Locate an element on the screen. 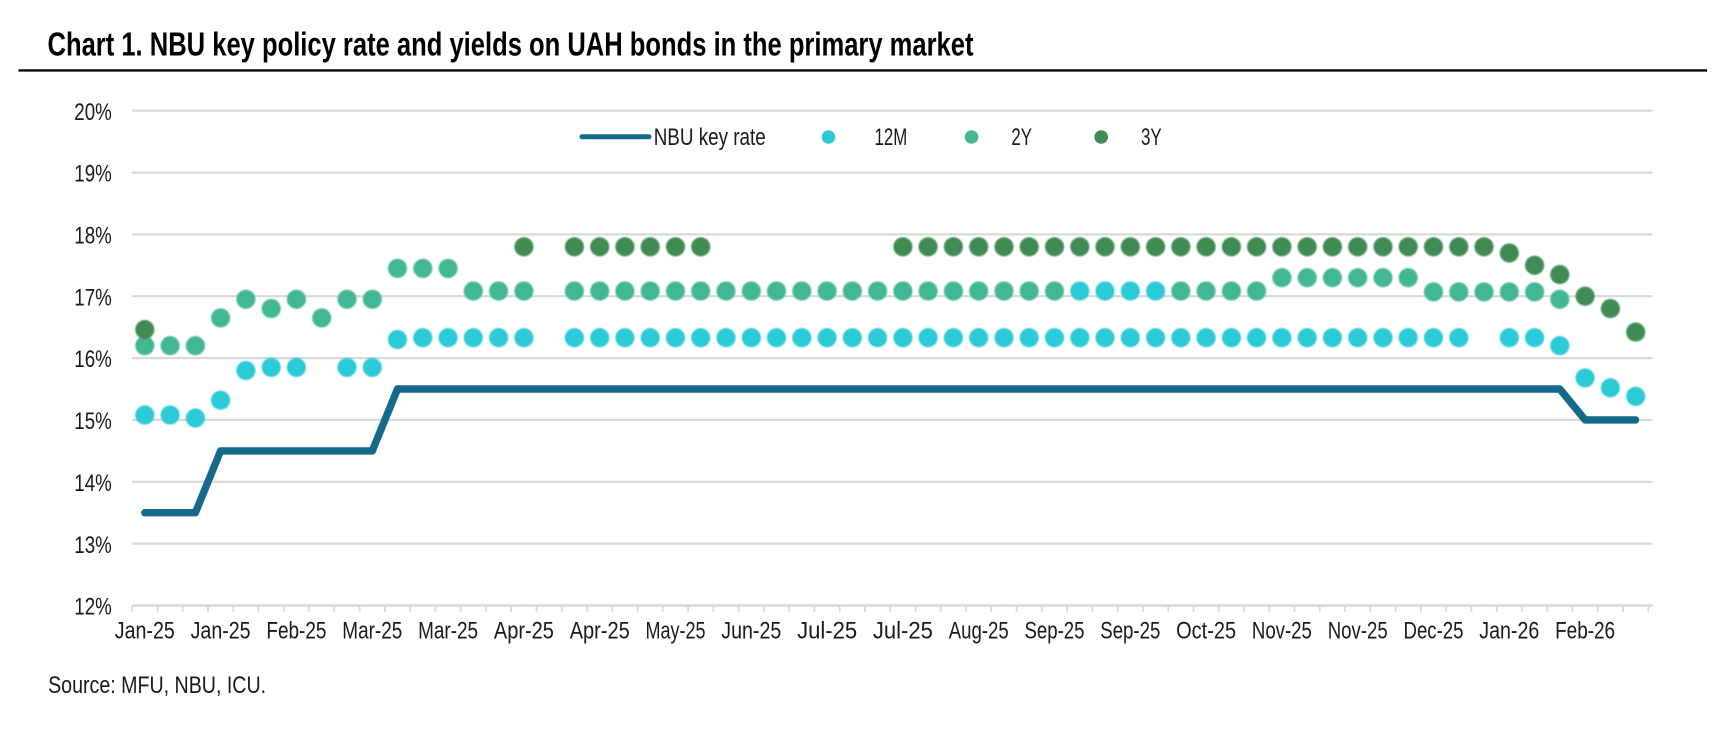 The height and width of the screenshot is (730, 1733). svg-text: 20% is located at coordinates (93, 112).